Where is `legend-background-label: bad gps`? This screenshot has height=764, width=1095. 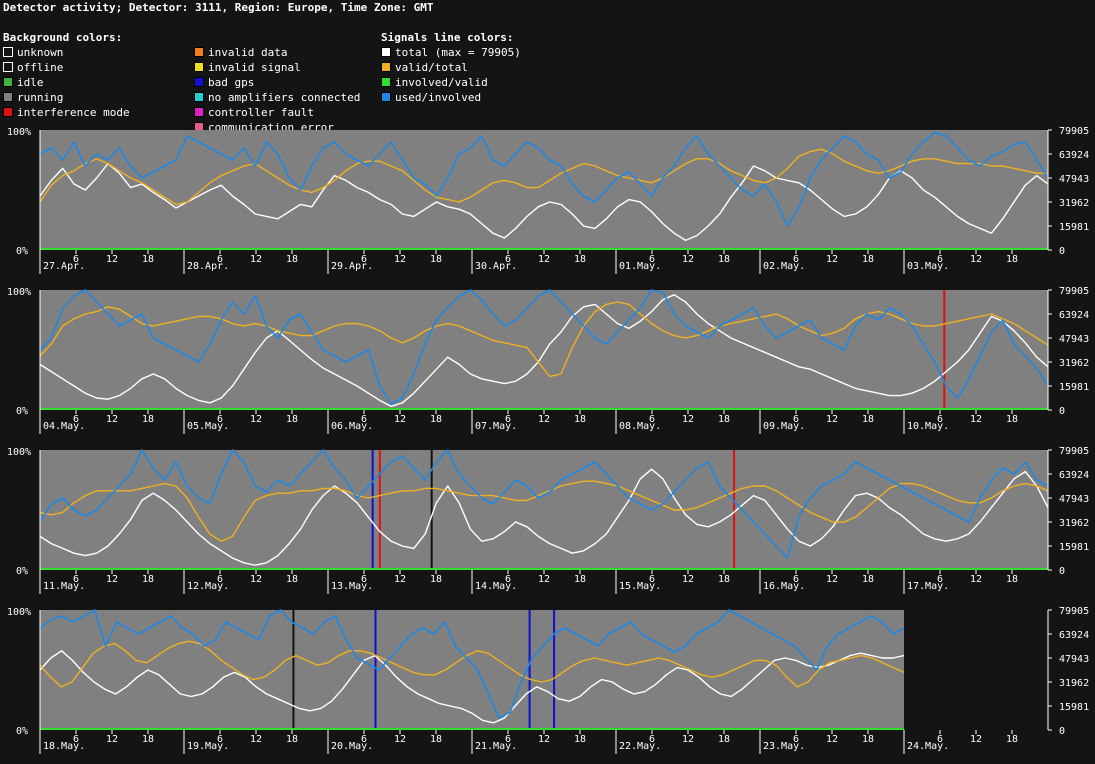 legend-background-label: bad gps is located at coordinates (231, 82).